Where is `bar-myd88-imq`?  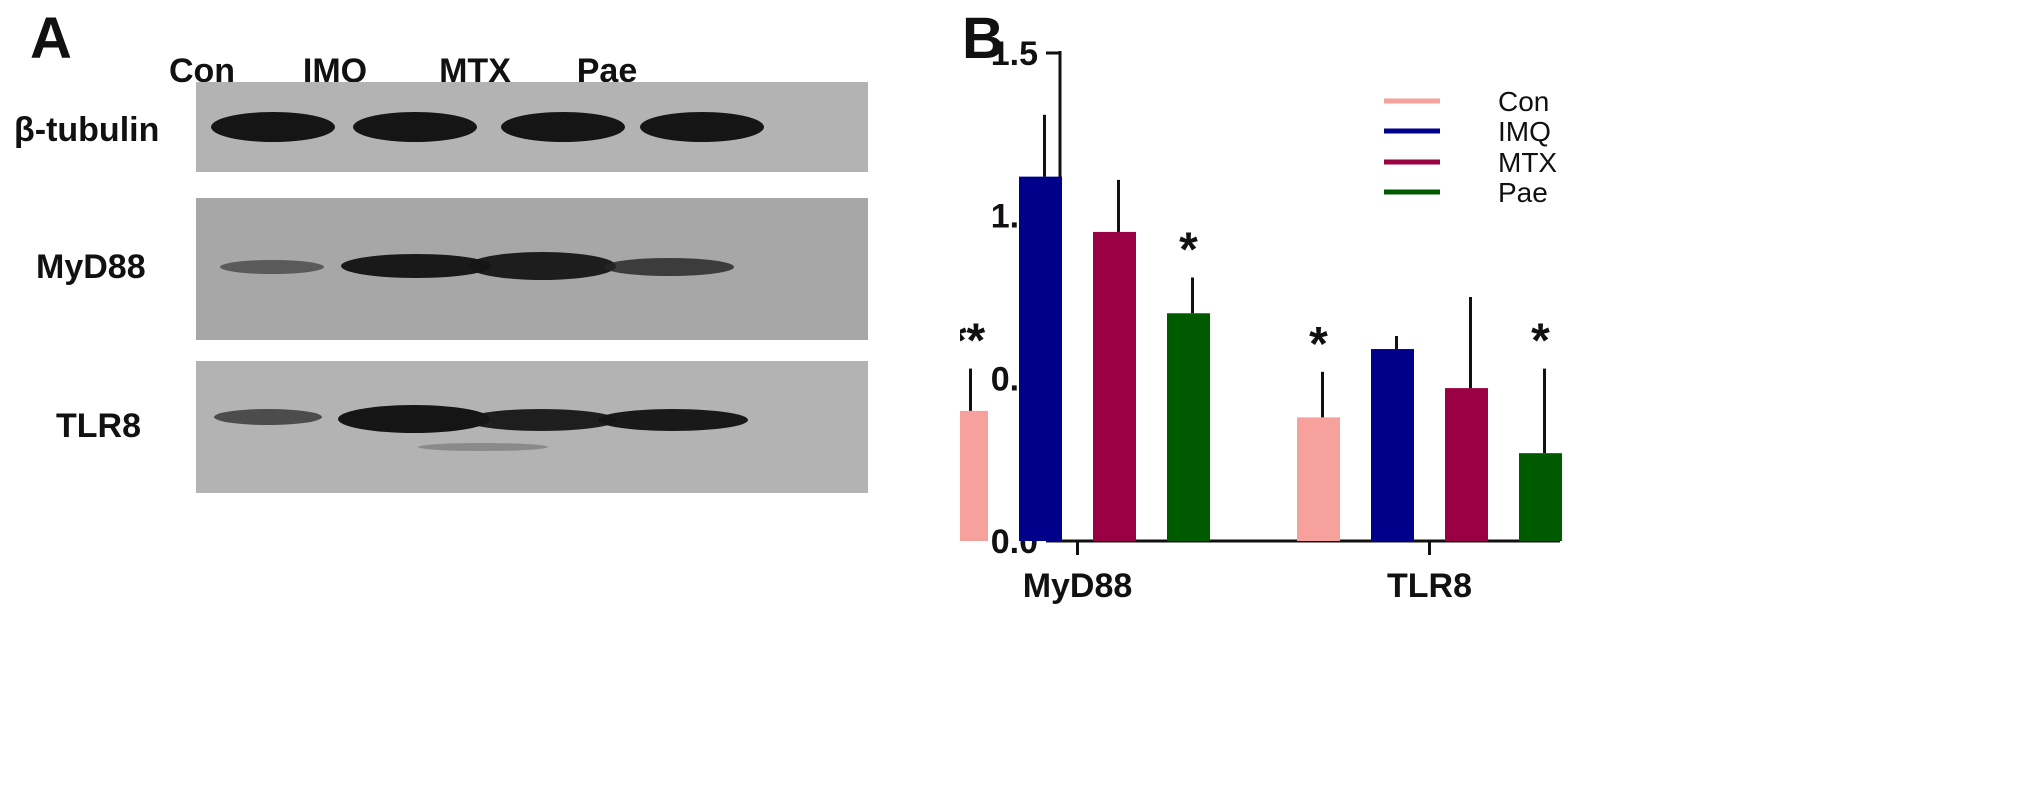
bar-myd88-imq is located at coordinates (1040, 359).